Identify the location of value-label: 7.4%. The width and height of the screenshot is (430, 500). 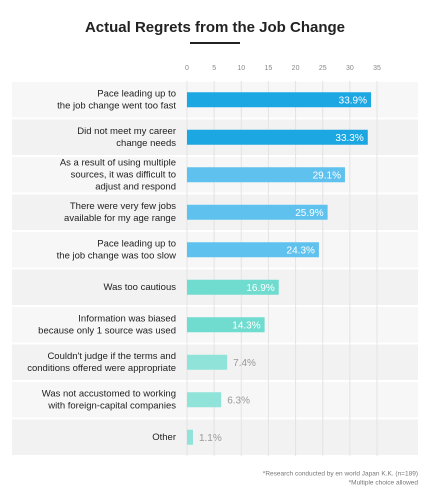
(244, 363).